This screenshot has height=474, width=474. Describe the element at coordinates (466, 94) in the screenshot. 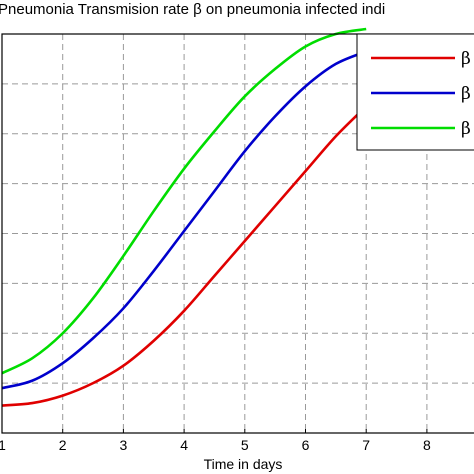

I see `legend-label-2: β` at that location.